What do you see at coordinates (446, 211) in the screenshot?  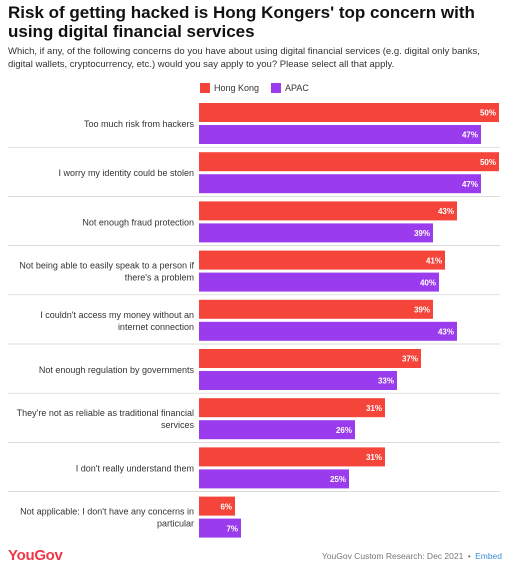 I see `data-label-hong-kong: 43%` at bounding box center [446, 211].